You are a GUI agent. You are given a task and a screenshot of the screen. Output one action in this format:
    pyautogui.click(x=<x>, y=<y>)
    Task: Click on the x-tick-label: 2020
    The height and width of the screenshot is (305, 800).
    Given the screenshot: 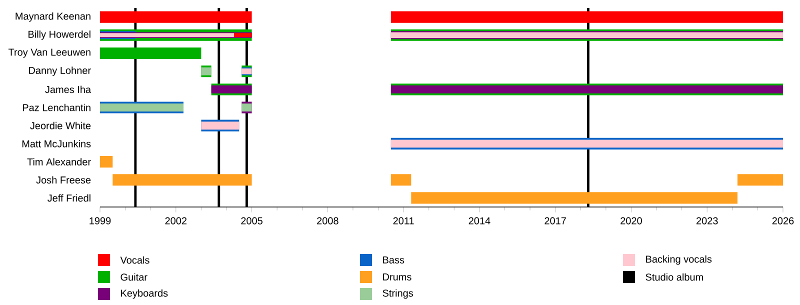 What is the action you would take?
    pyautogui.click(x=631, y=220)
    